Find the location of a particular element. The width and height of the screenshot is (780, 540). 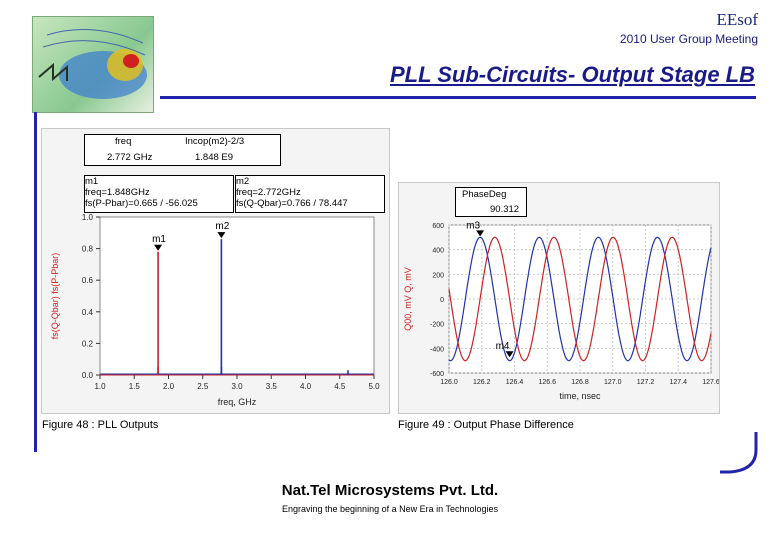

marker-m2-freq: freq=2.772GHz is located at coordinates (268, 192).